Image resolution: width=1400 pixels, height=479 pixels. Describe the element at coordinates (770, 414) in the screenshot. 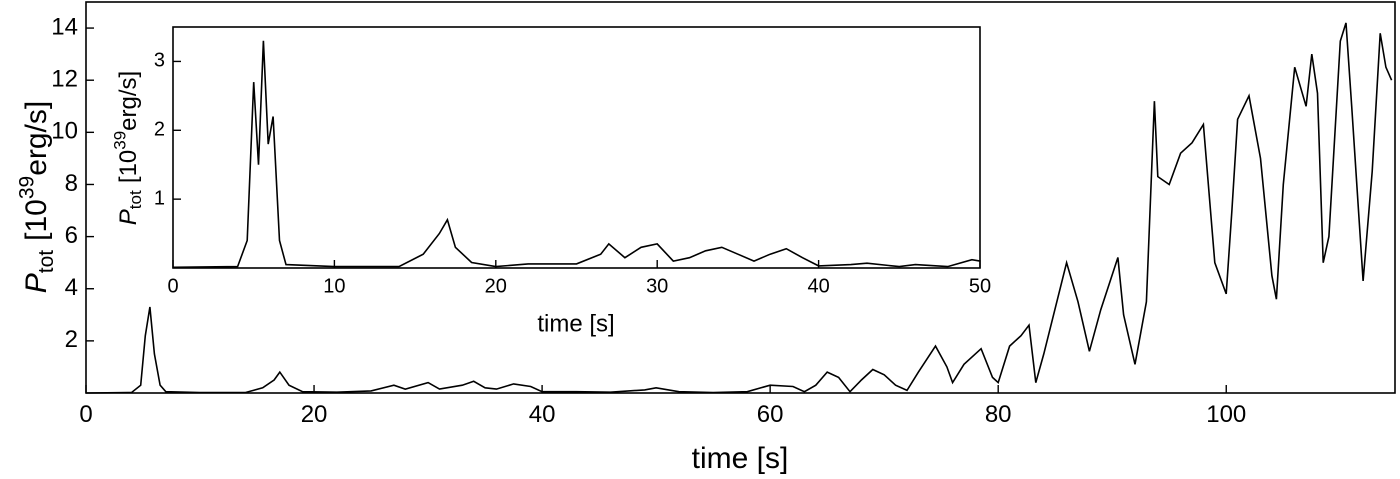

I see `x-tick-label: 60` at that location.